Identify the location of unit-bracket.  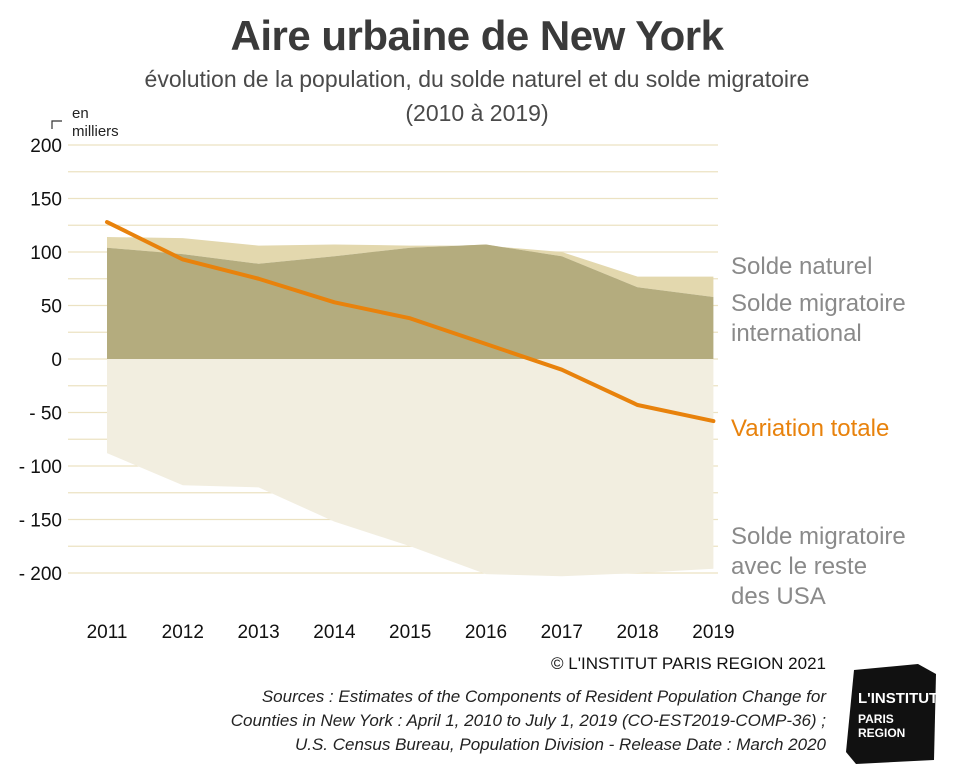
(56, 124).